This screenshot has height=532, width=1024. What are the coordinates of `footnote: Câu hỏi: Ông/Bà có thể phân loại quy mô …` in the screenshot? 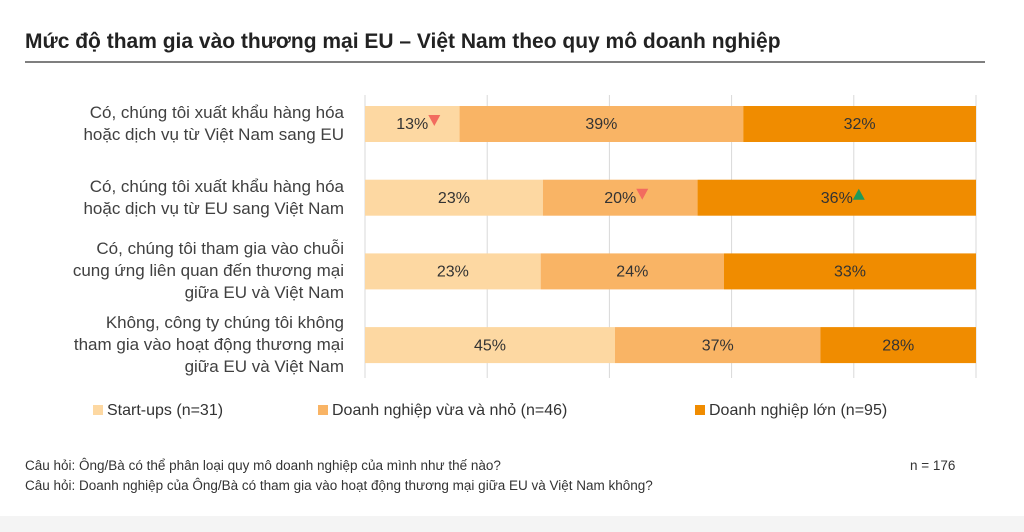 It's located at (263, 465).